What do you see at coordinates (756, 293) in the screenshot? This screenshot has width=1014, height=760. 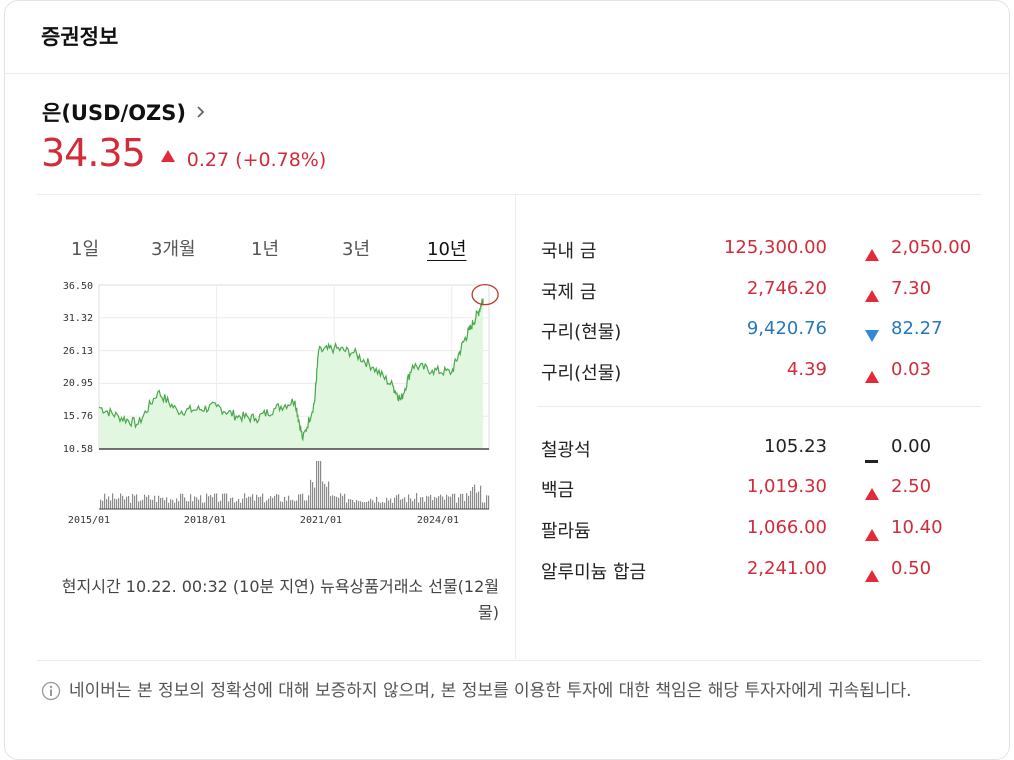 I see `commodity-row: 국제 금 2,746.20 7.30` at bounding box center [756, 293].